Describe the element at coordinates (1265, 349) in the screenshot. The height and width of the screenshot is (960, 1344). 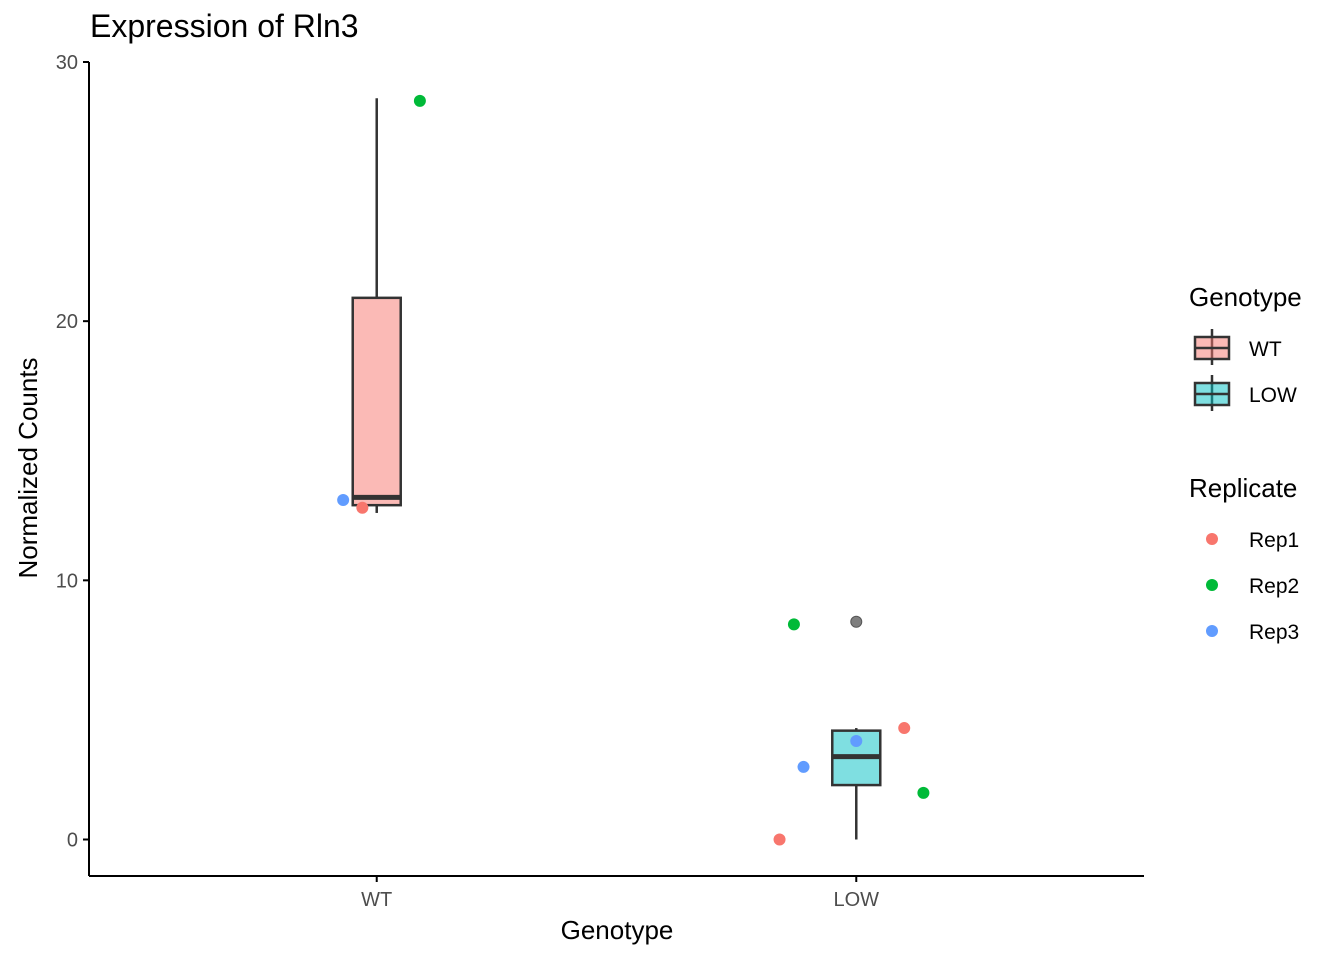
I see `legend-label: WT` at that location.